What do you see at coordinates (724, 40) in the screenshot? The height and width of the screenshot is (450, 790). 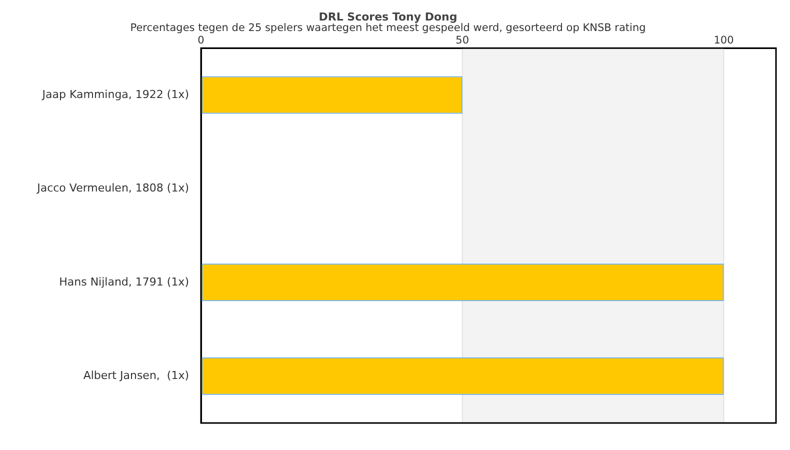 I see `x-tick-label: 100` at bounding box center [724, 40].